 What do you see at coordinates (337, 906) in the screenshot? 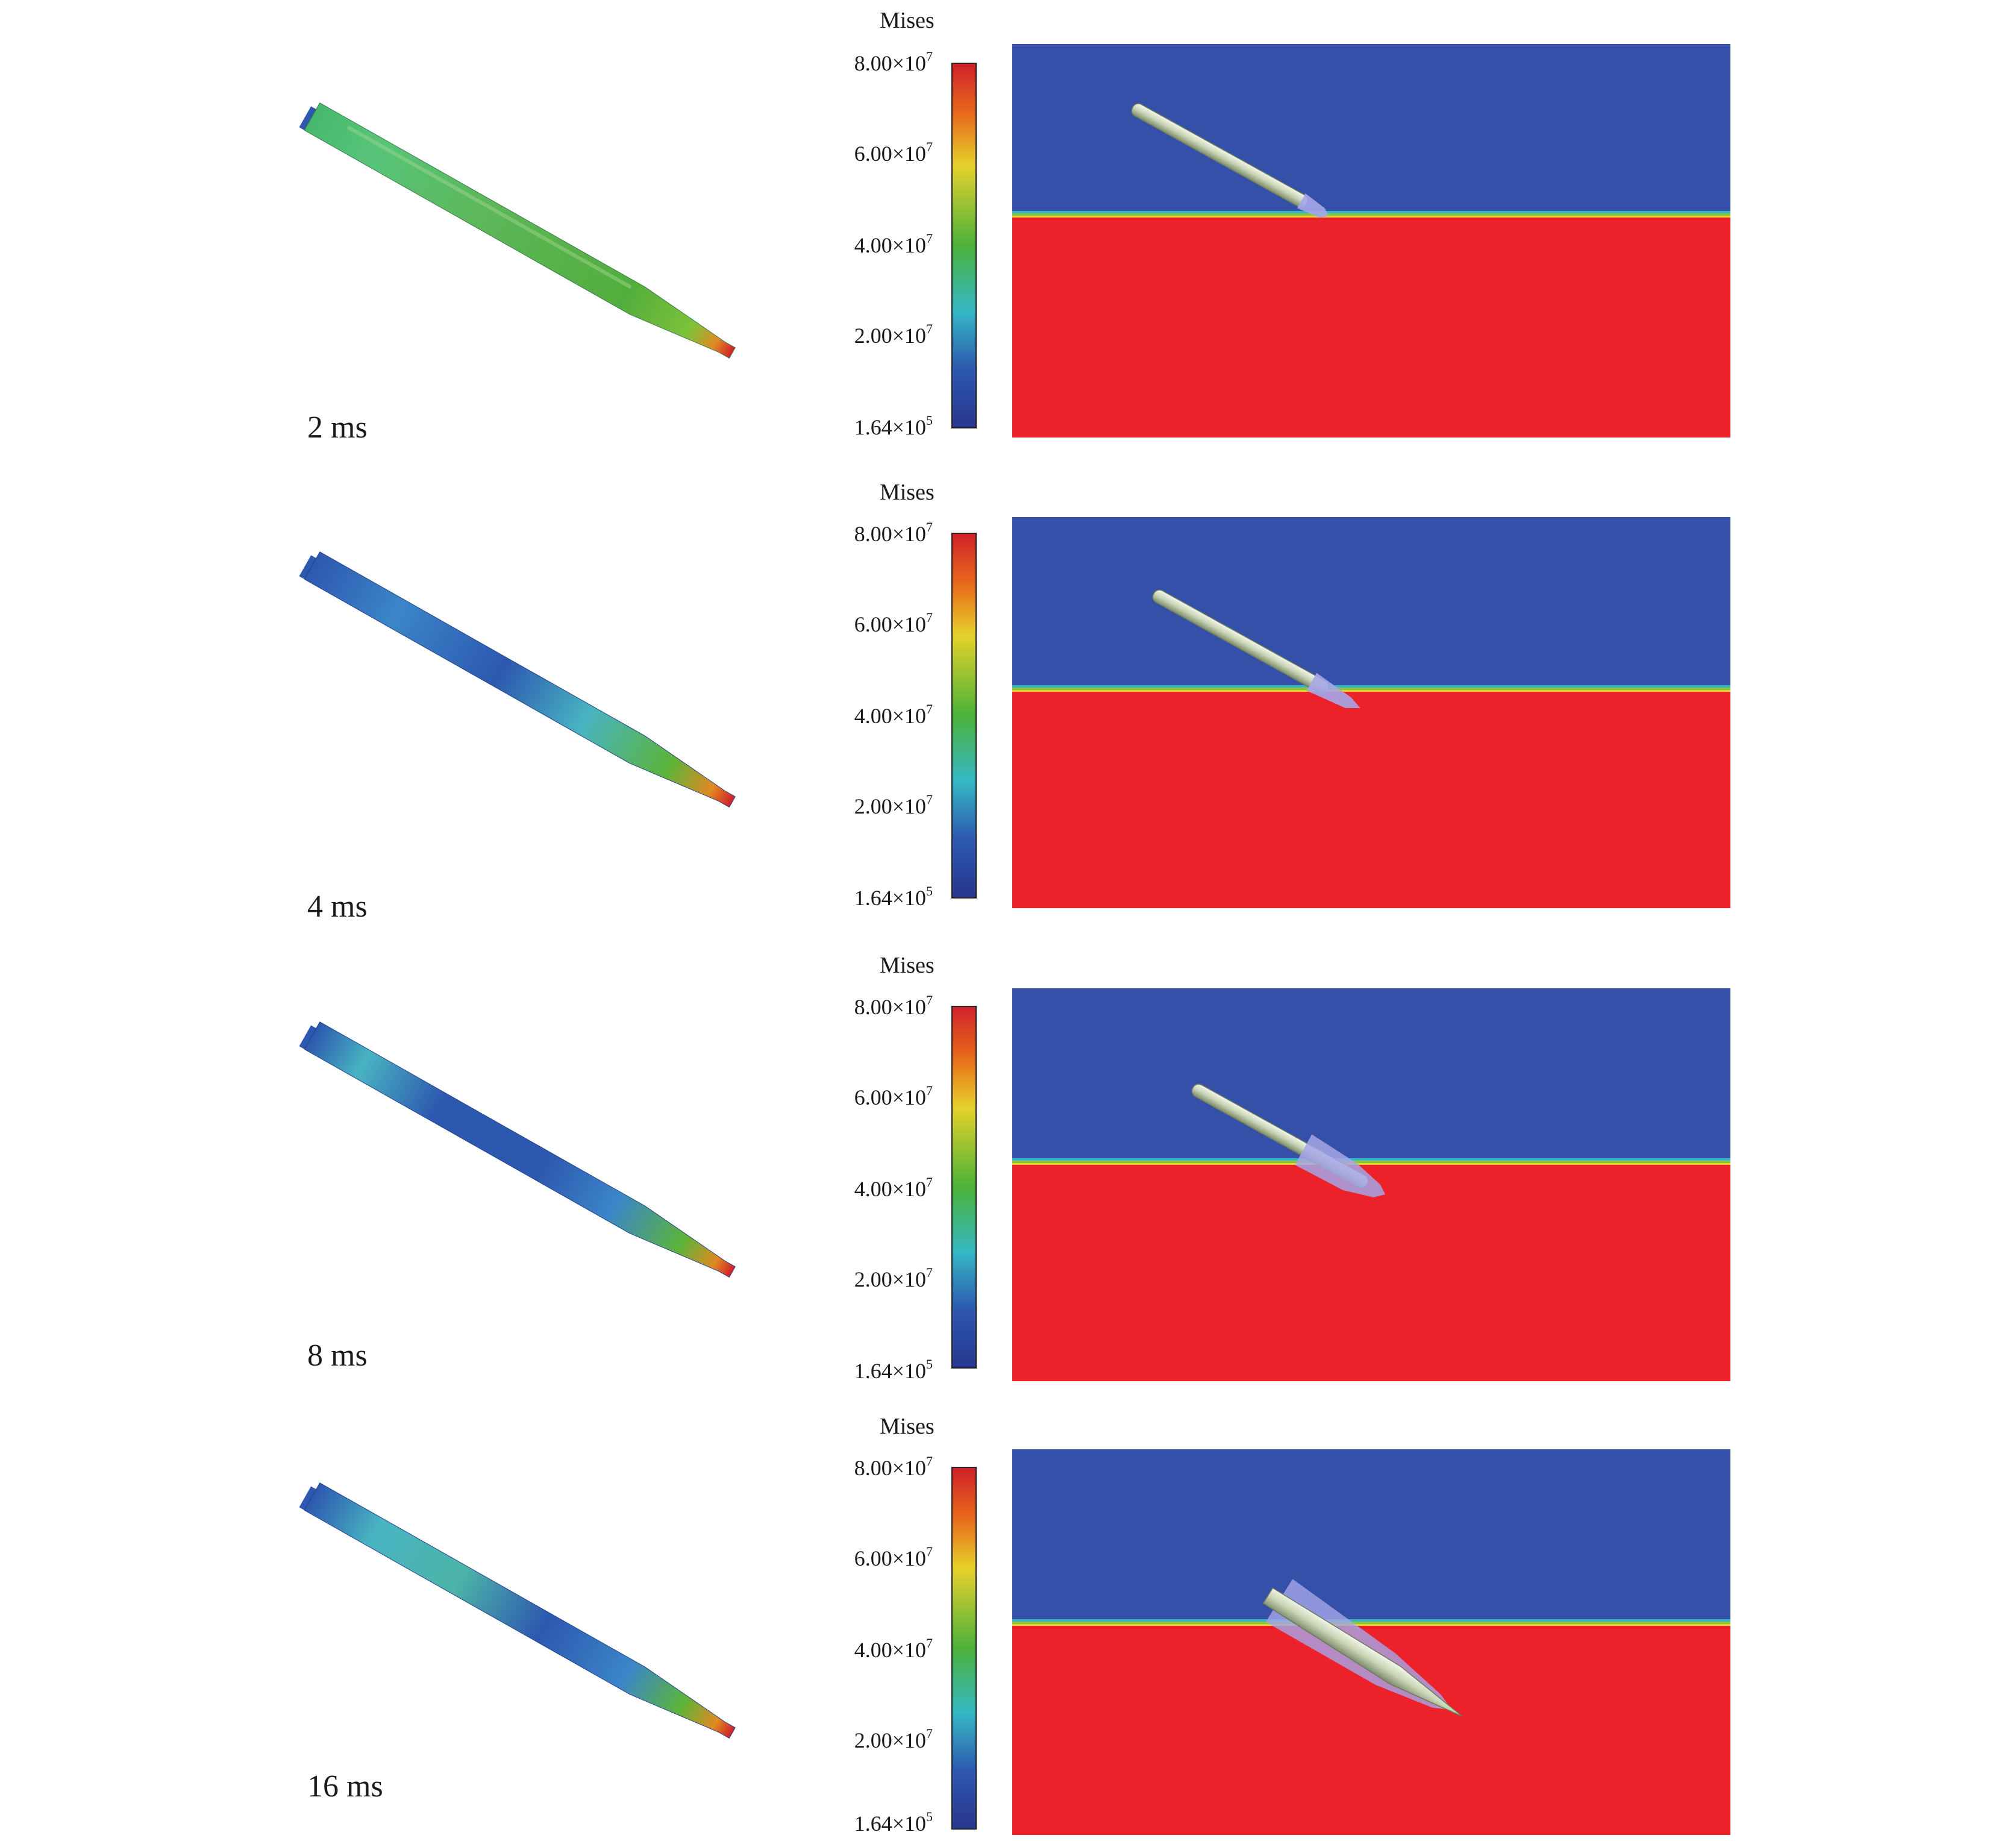
I see `time-label: 4 ms` at bounding box center [337, 906].